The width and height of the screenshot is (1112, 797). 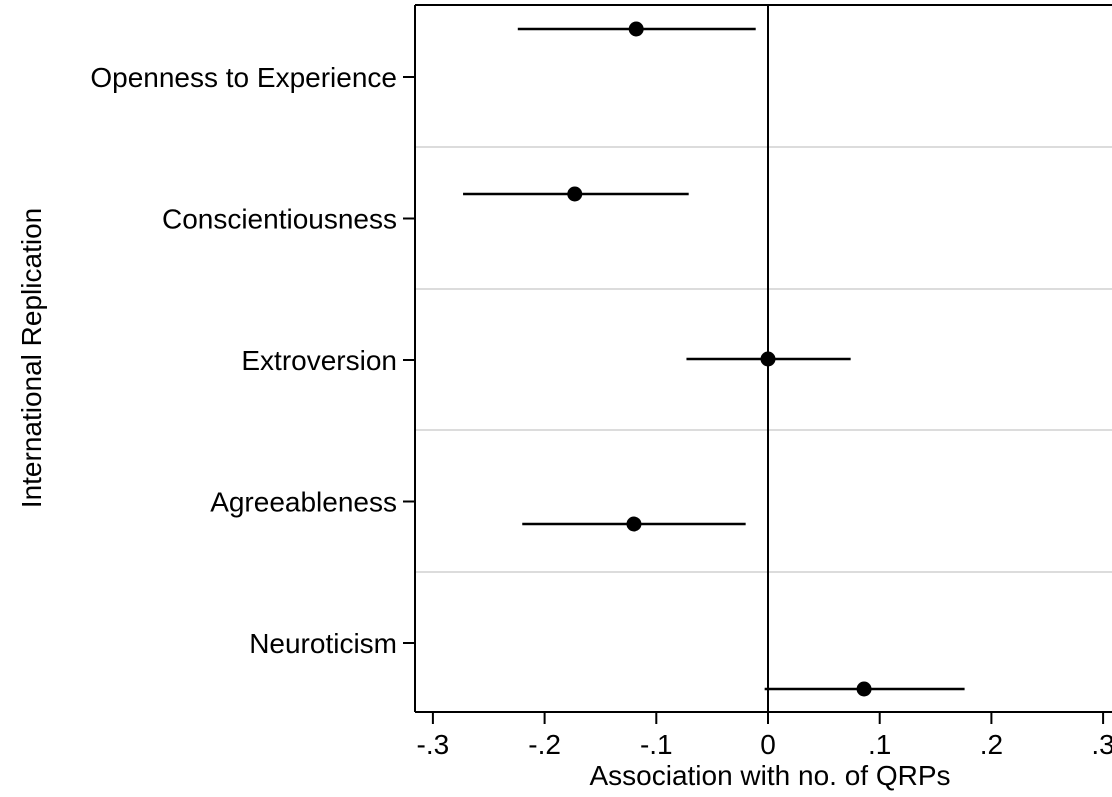 What do you see at coordinates (1101, 744) in the screenshot?
I see `x-tick-label: .3` at bounding box center [1101, 744].